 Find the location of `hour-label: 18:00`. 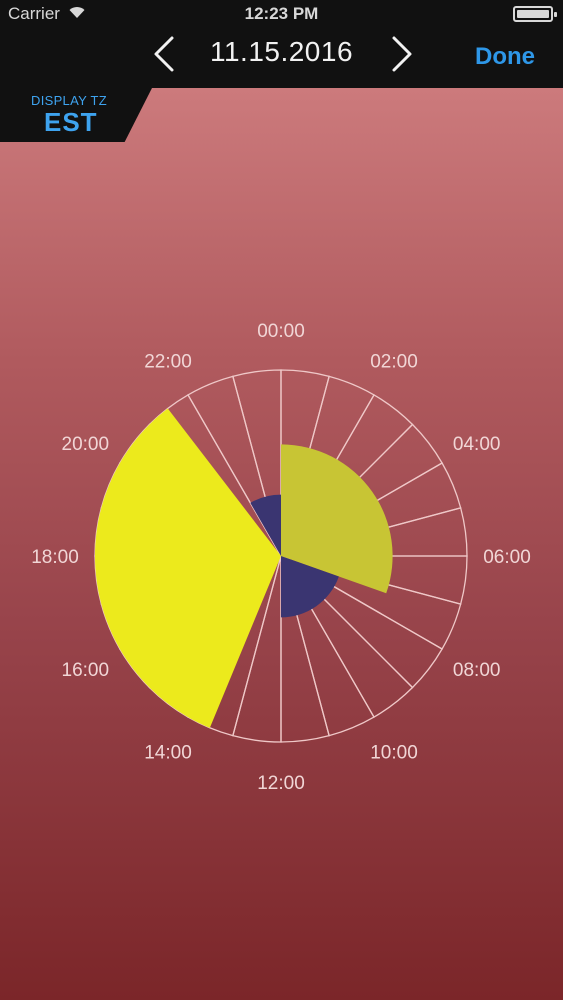

hour-label: 18:00 is located at coordinates (55, 557).